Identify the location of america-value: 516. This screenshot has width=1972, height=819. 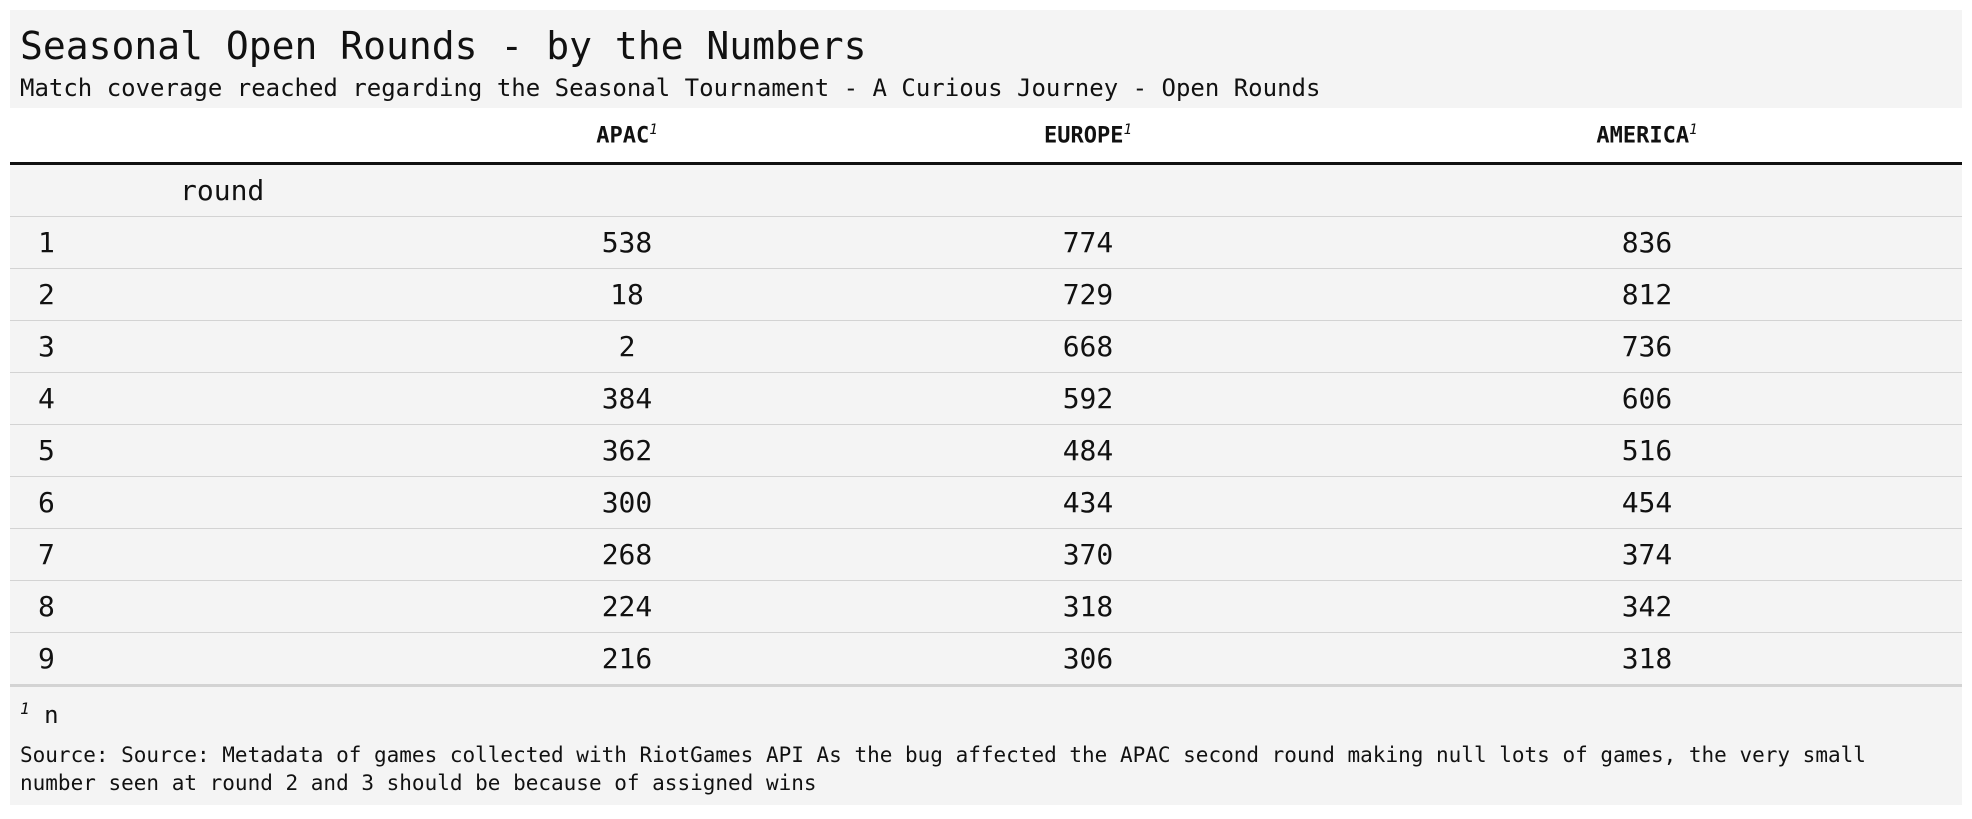
(1647, 450).